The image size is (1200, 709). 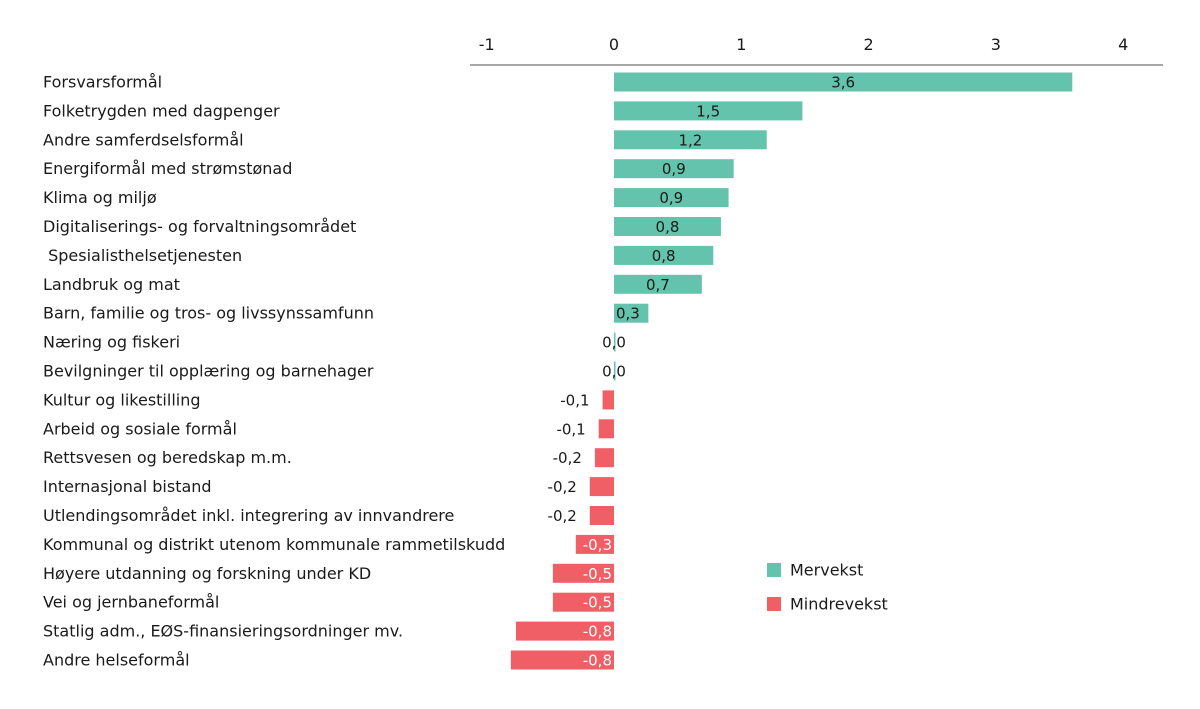 I want to click on category-label: Folketrygden med dagpenger, so click(x=161, y=110).